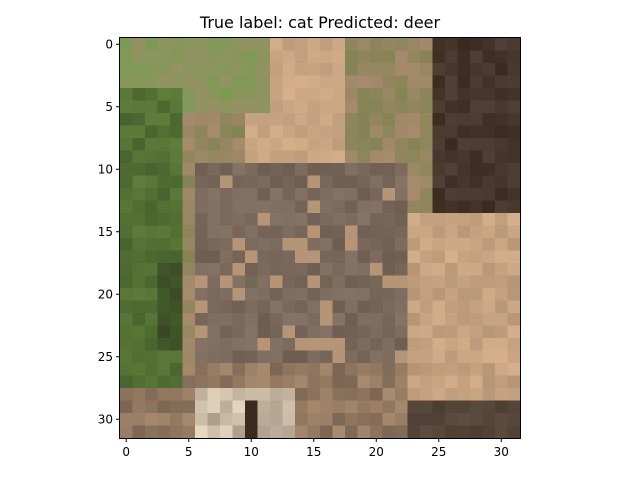 The width and height of the screenshot is (640, 480). What do you see at coordinates (105, 419) in the screenshot?
I see `y-tick-label: 30` at bounding box center [105, 419].